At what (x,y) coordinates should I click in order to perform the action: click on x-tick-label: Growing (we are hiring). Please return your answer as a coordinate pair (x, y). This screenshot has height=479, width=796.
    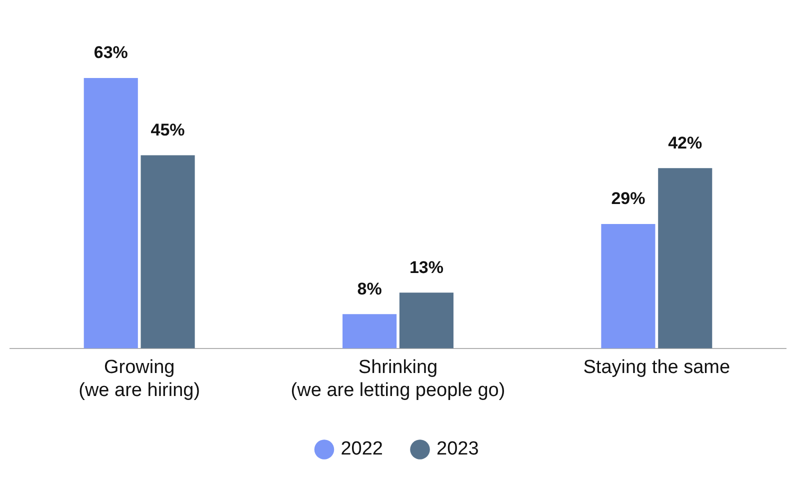
    Looking at the image, I should click on (139, 379).